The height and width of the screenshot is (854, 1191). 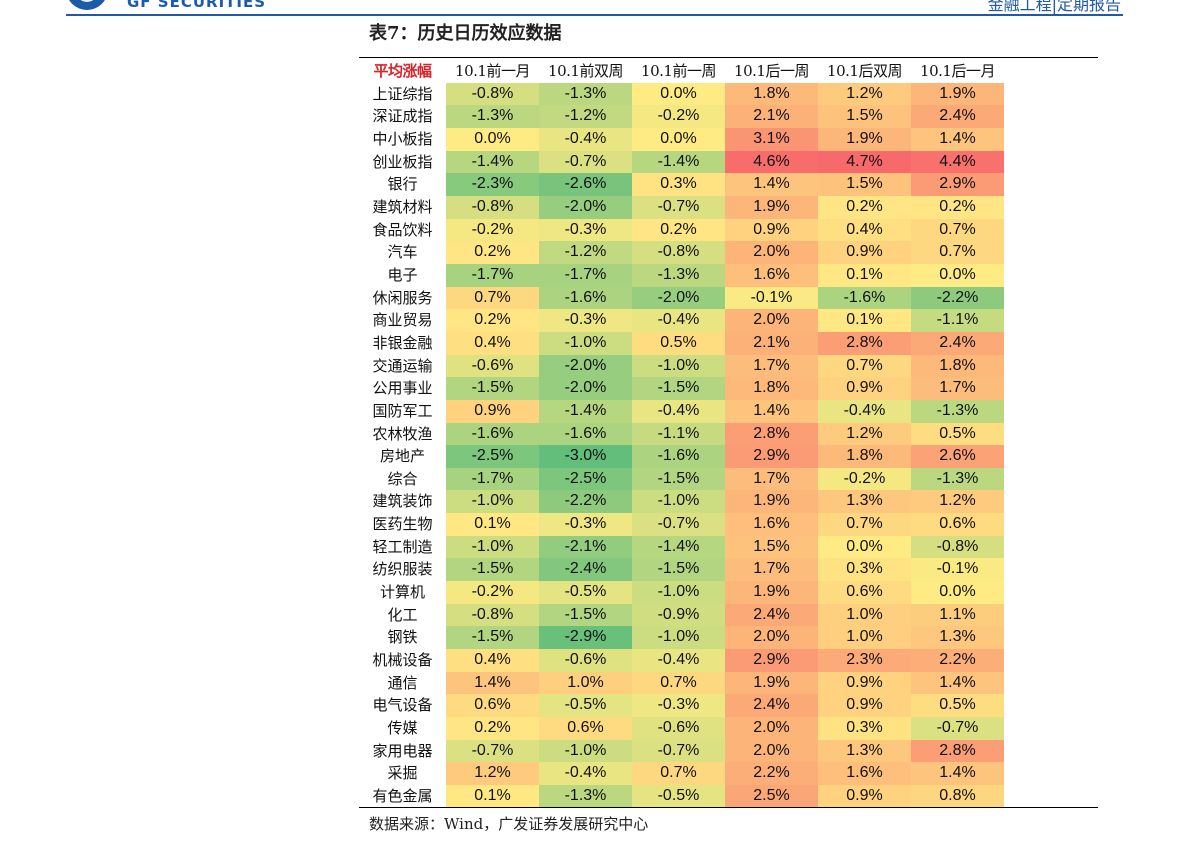 What do you see at coordinates (402, 569) in the screenshot?
I see `row-label: 纺织服装` at bounding box center [402, 569].